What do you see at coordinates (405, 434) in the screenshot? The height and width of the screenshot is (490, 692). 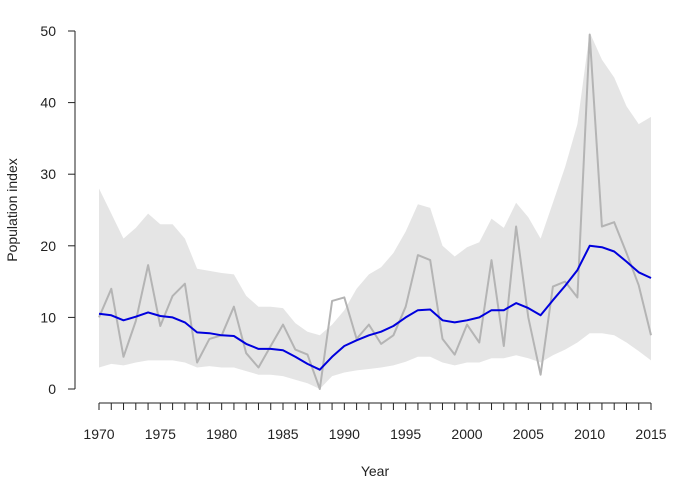 I see `x-tick-label: 1995` at bounding box center [405, 434].